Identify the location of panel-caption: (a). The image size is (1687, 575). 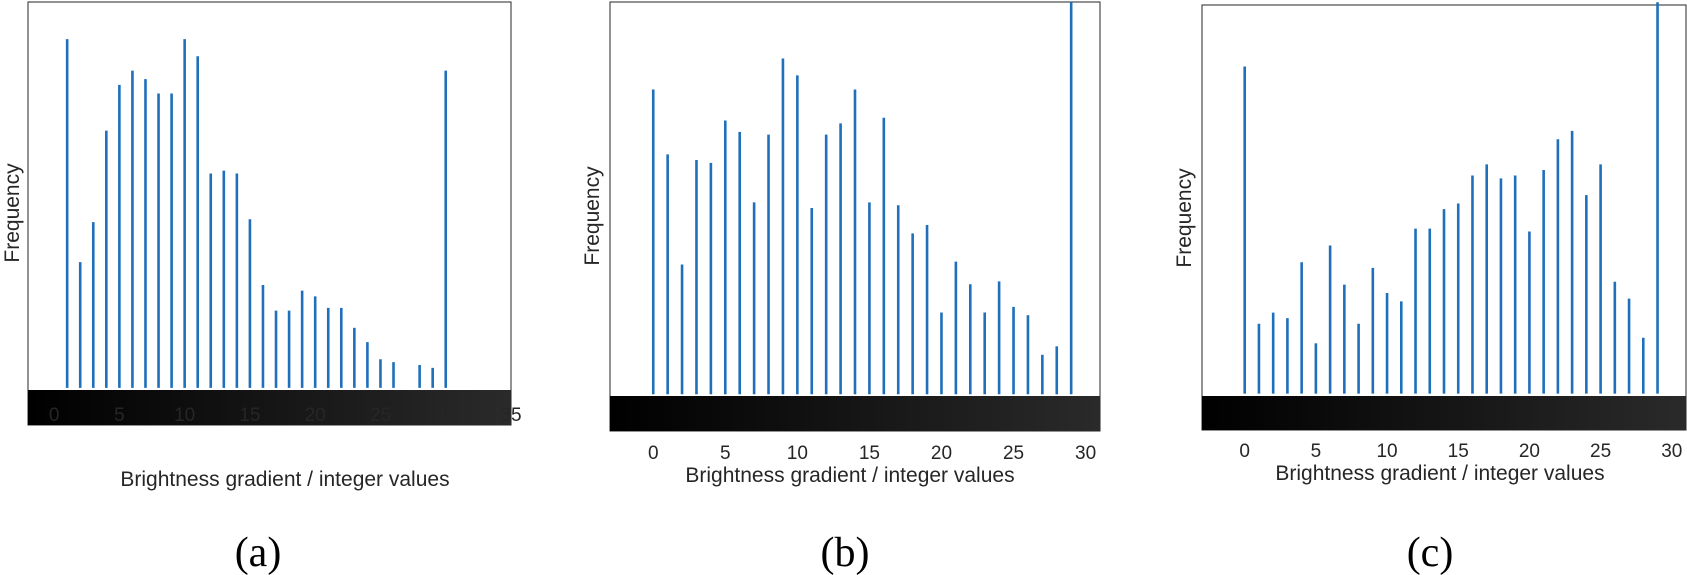
(258, 552).